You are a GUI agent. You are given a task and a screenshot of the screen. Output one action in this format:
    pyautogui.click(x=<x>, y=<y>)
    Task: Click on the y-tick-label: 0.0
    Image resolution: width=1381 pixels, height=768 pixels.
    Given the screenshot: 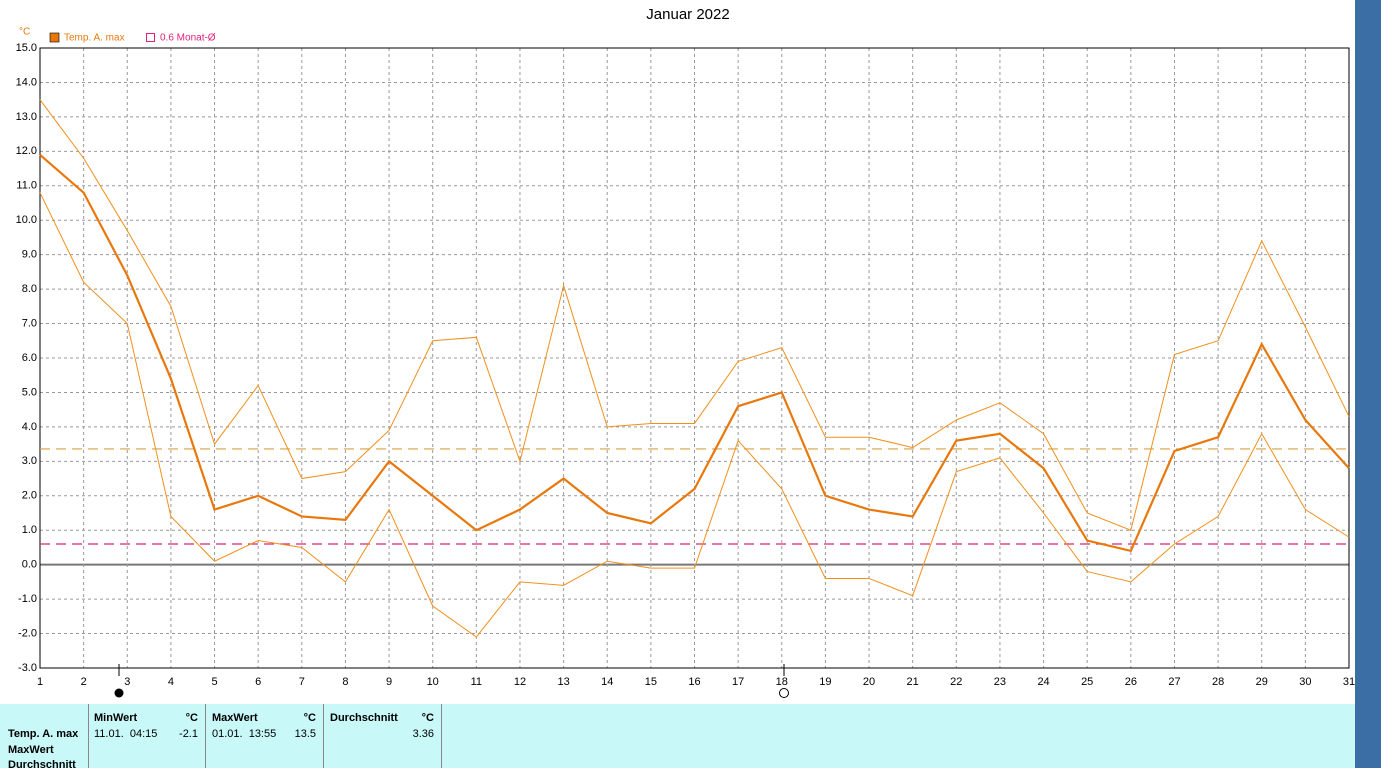 What is the action you would take?
    pyautogui.click(x=29, y=565)
    